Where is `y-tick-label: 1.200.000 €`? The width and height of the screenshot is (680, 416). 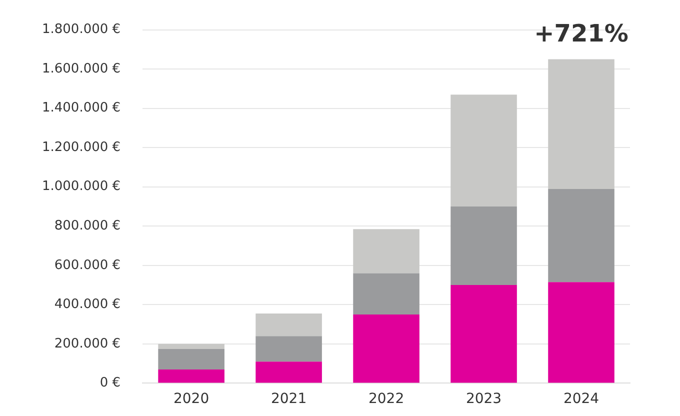 y-tick-label: 1.200.000 € is located at coordinates (81, 147).